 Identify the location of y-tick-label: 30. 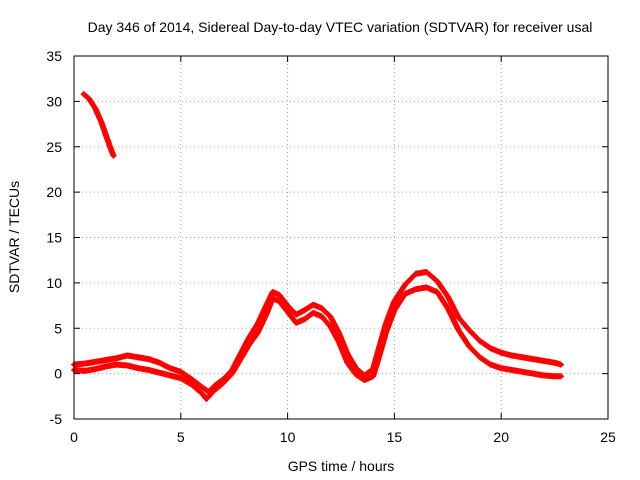
(54, 101).